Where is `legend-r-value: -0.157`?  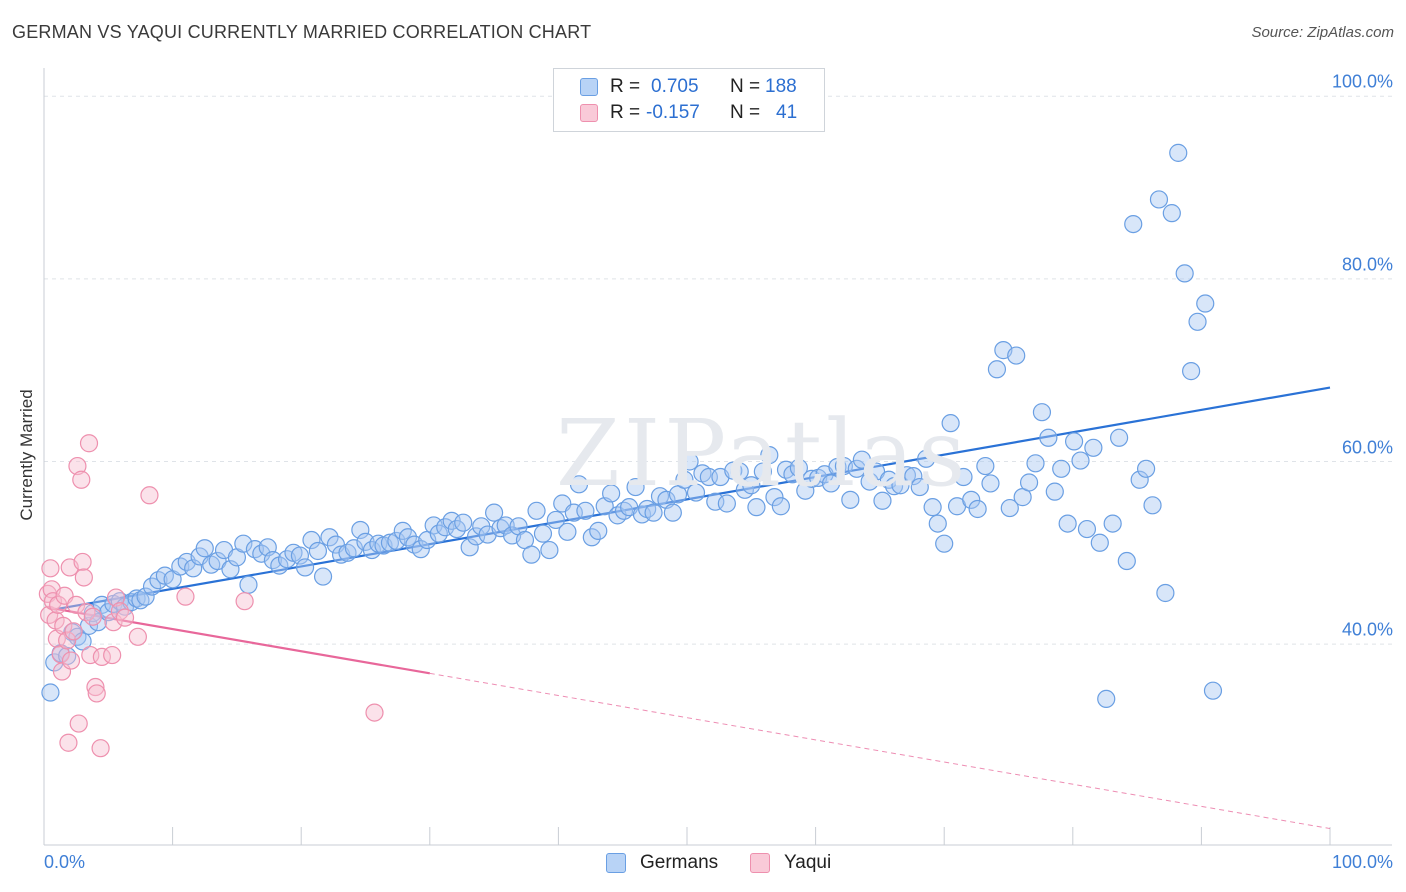
legend-r-value: -0.157 is located at coordinates (673, 112).